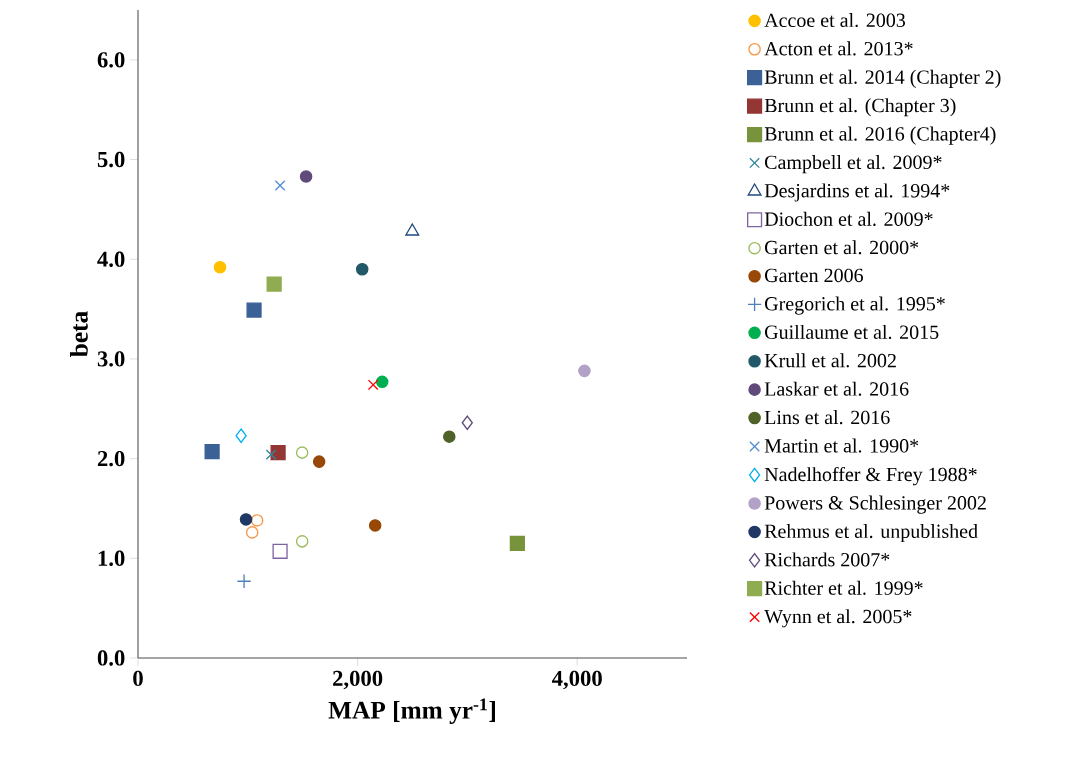 This screenshot has width=1086, height=758. Describe the element at coordinates (838, 48) in the screenshot. I see `legend-label: Acton et al. 2013*` at that location.